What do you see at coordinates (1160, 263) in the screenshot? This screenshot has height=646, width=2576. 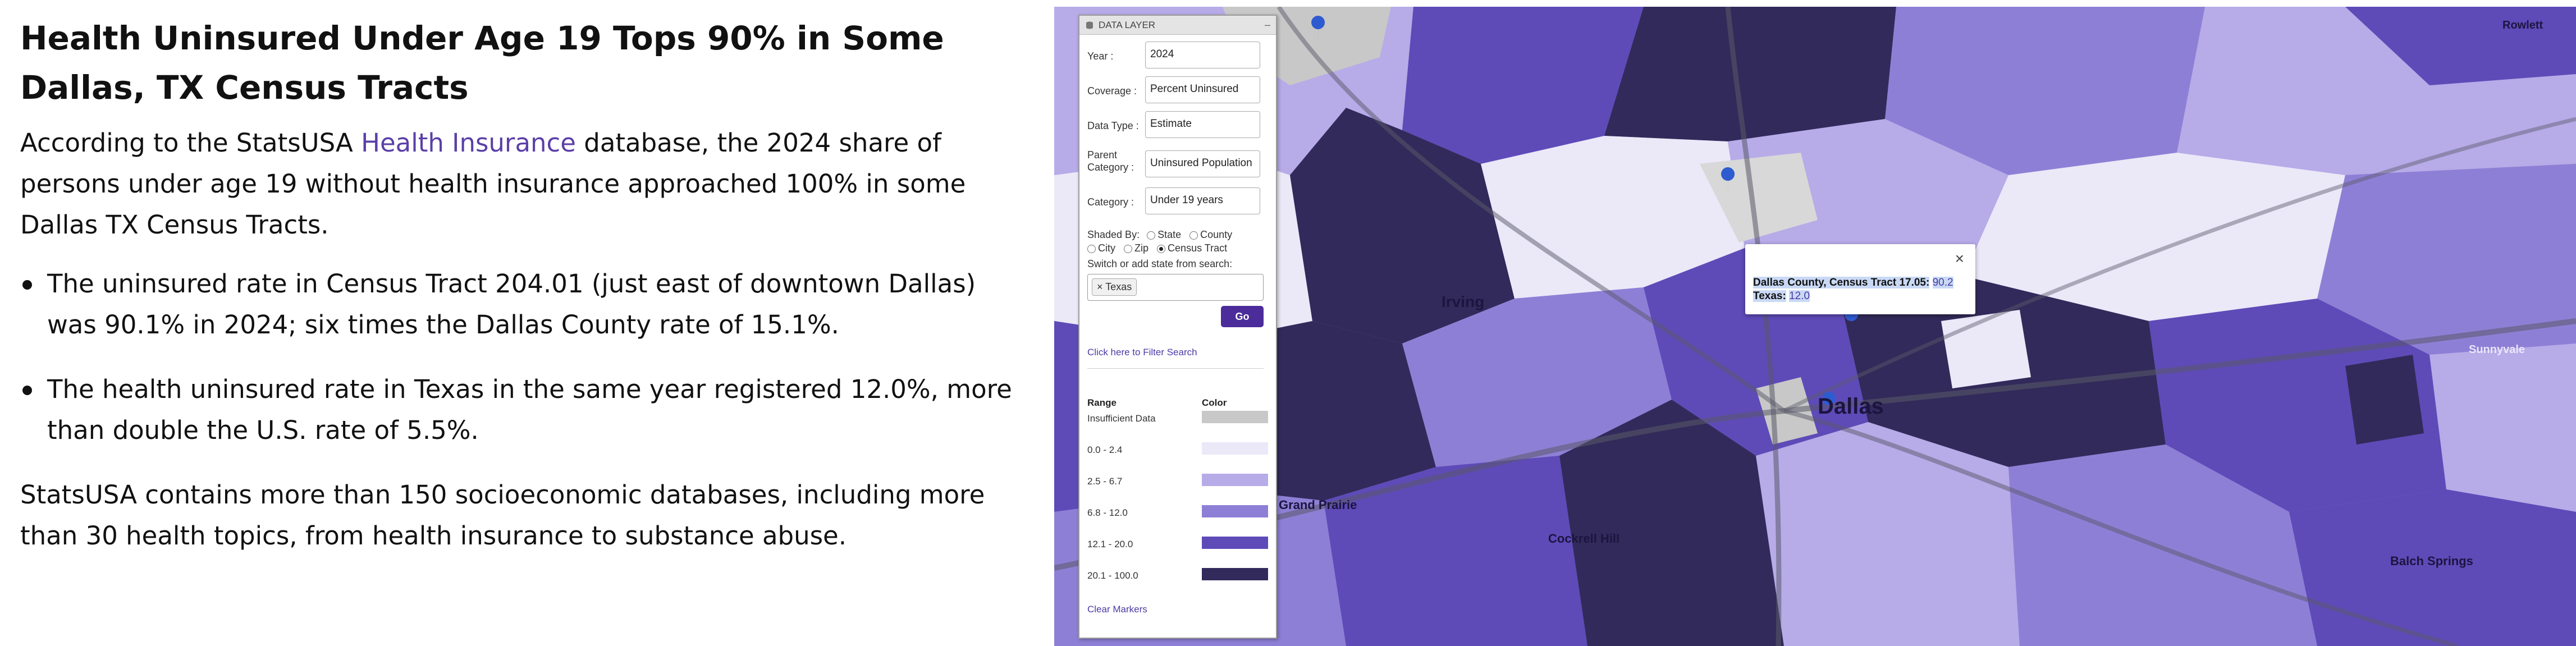 I see `switch-state-label: Switch or add state from search:` at bounding box center [1160, 263].